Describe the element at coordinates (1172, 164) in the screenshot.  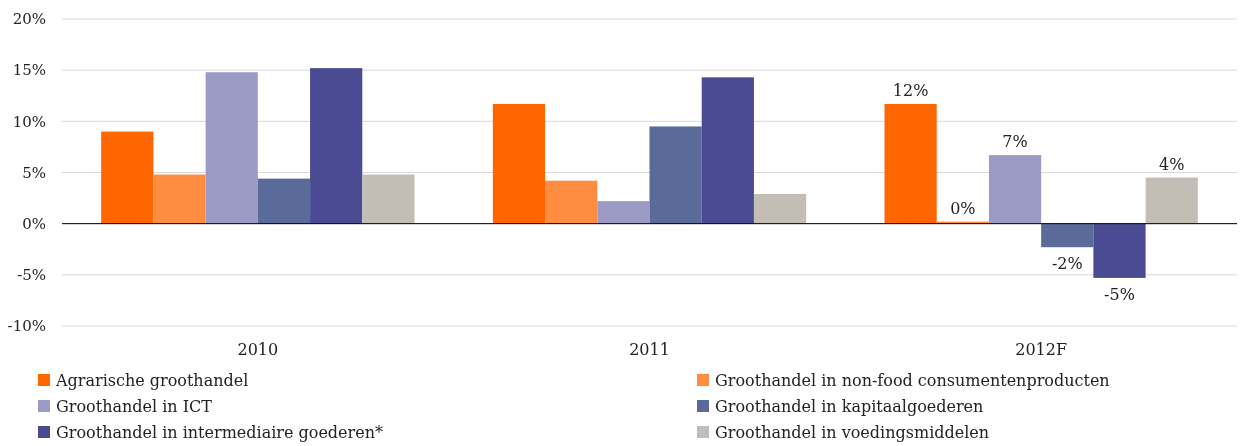
I see `data-label: 4%` at that location.